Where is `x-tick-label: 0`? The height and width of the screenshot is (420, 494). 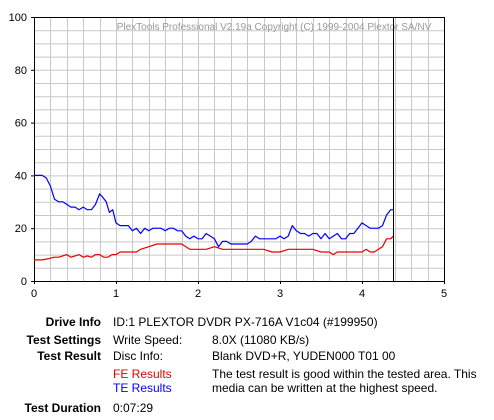 x-tick-label: 0 is located at coordinates (34, 294).